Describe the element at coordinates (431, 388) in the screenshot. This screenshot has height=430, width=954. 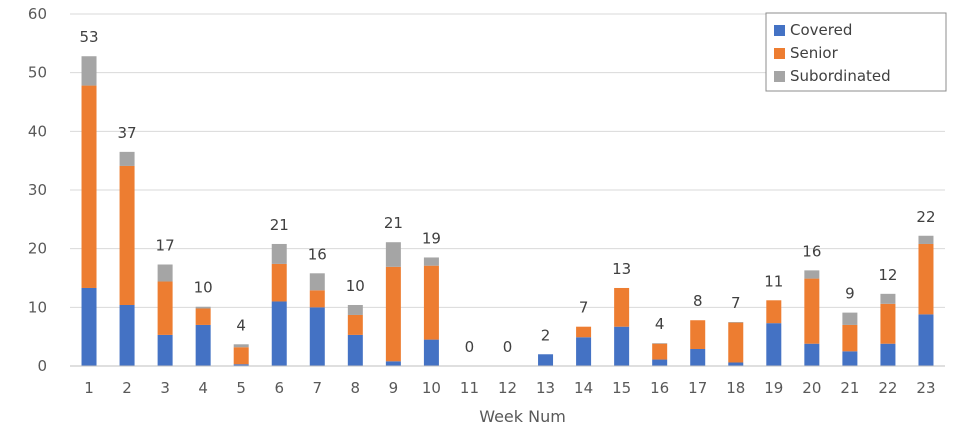
I see `x-tick-label: 10` at that location.